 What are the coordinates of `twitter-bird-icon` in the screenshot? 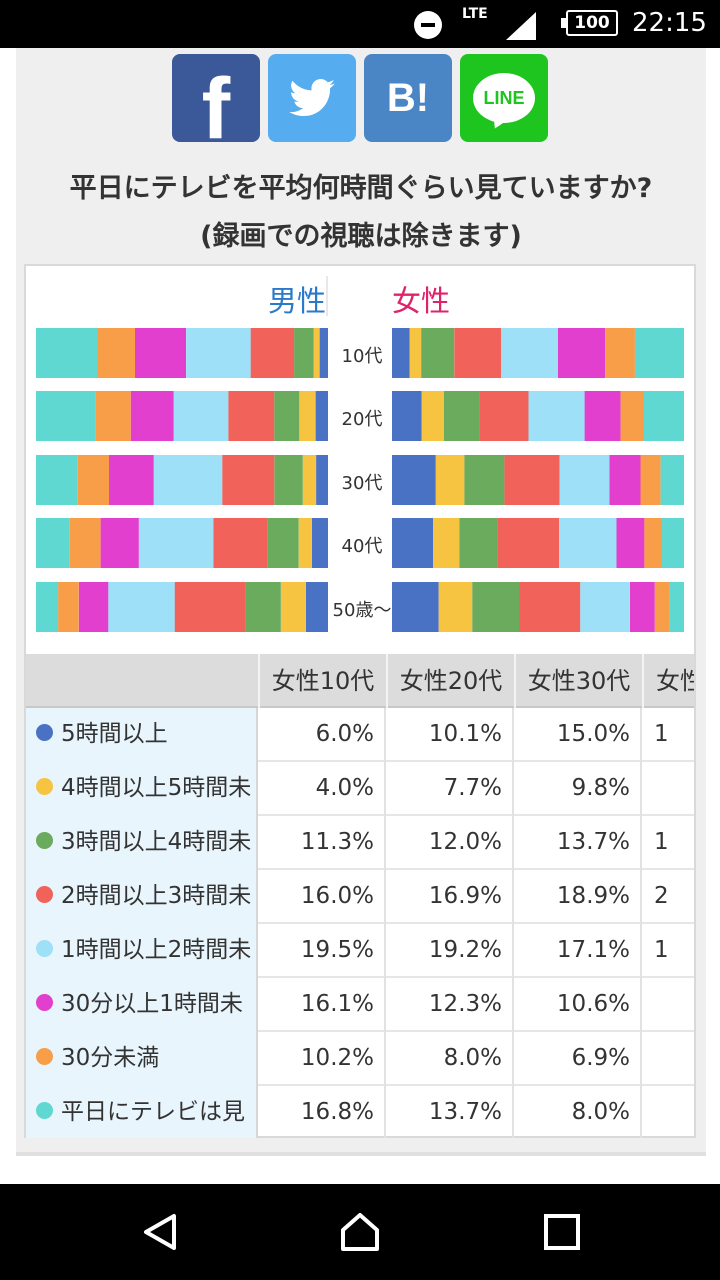 It's located at (312, 98).